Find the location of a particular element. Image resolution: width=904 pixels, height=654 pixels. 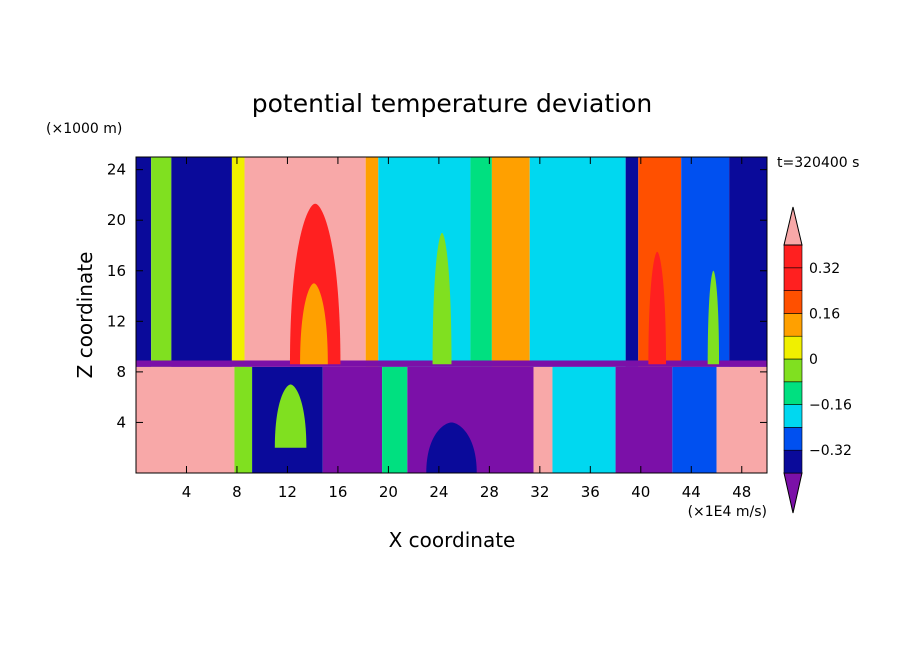

lower-cyan-streak is located at coordinates (593, 428).